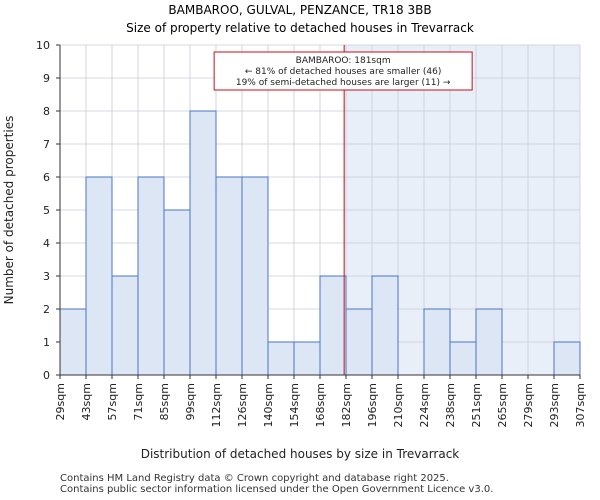 This screenshot has height=500, width=600. Describe the element at coordinates (398, 405) in the screenshot. I see `x-tick-label: 210sqm` at that location.